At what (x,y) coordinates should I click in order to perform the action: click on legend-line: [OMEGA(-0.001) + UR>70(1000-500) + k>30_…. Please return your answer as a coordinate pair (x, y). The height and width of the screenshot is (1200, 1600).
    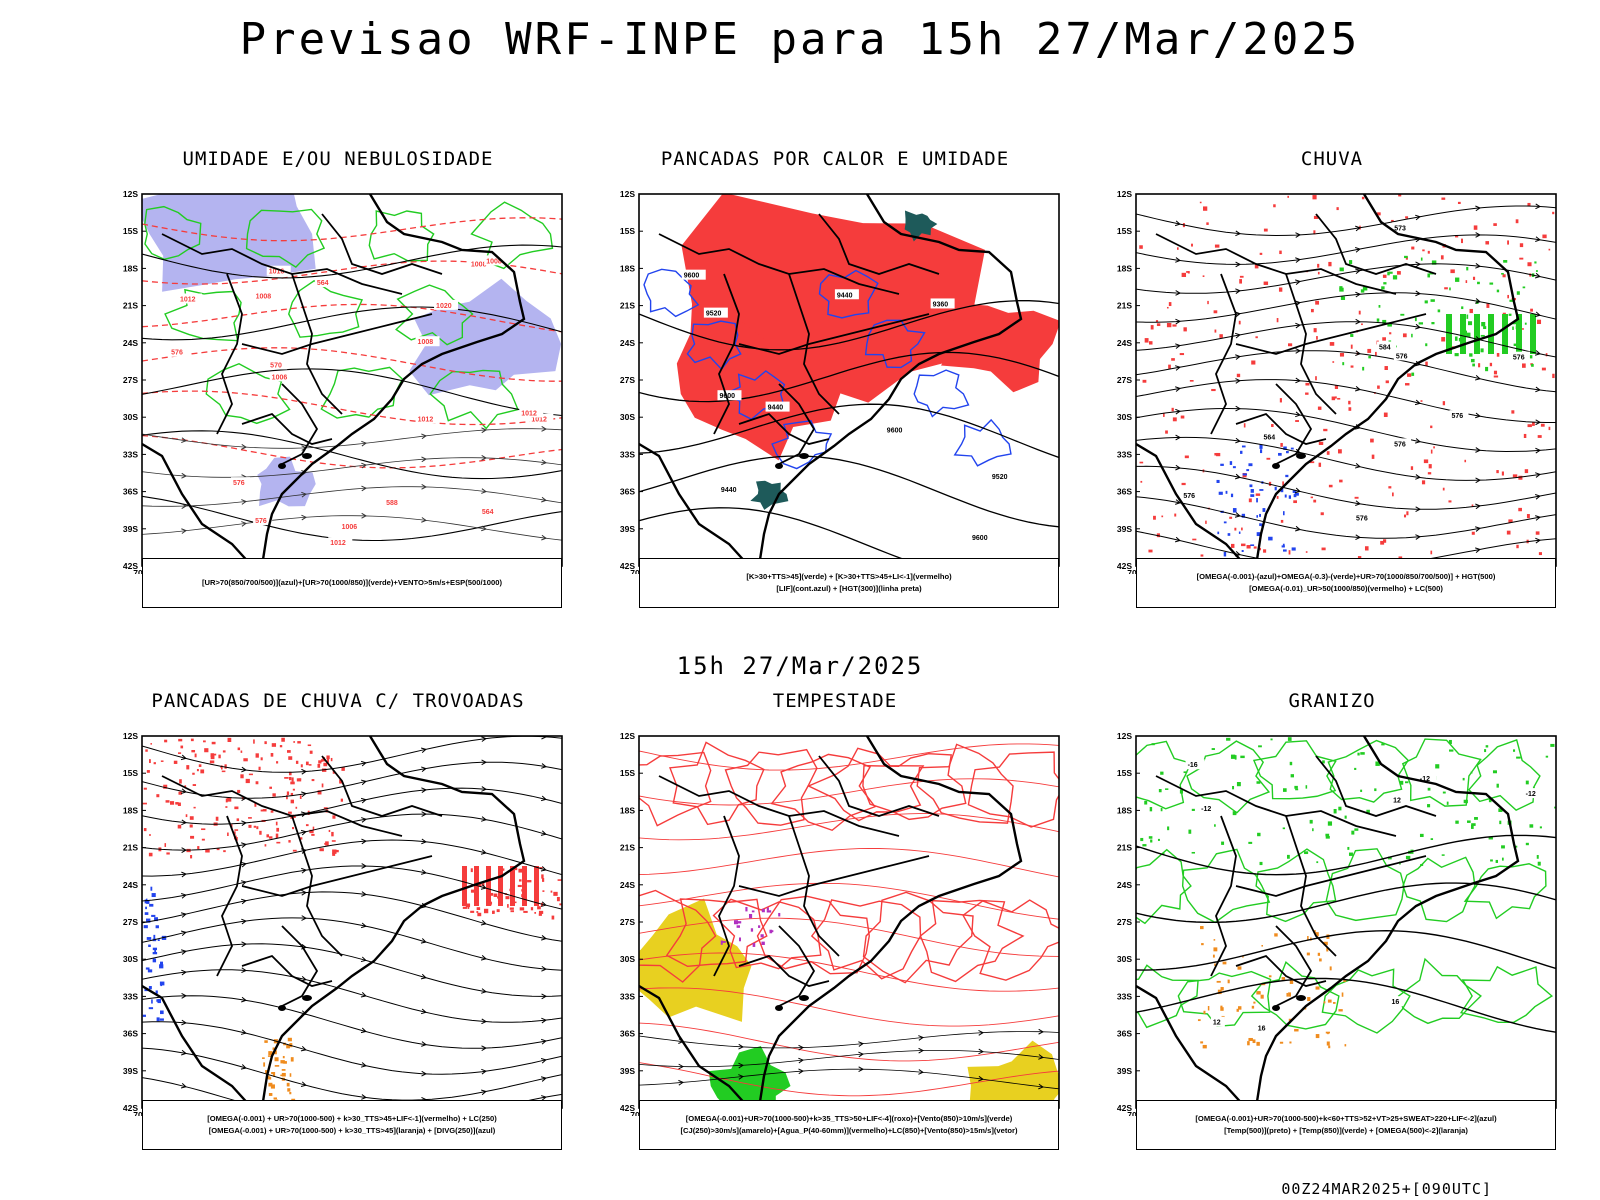
    Looking at the image, I should click on (352, 1130).